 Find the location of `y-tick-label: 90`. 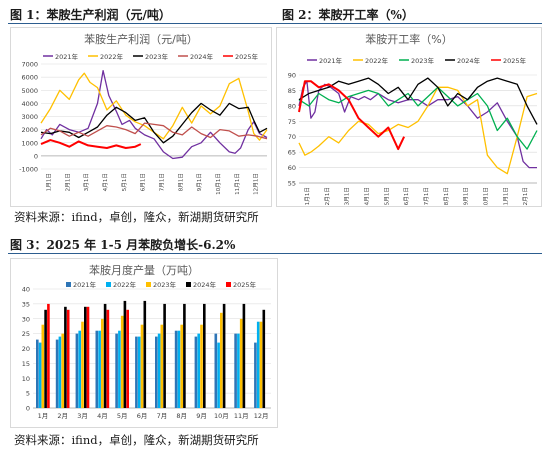

y-tick-label: 90 is located at coordinates (292, 76).